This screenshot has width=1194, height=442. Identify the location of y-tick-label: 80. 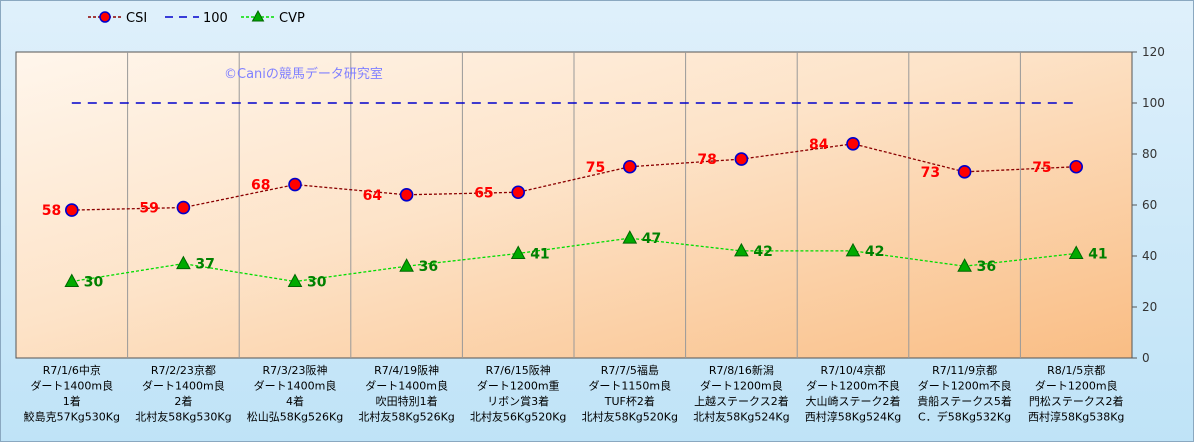
(1149, 154).